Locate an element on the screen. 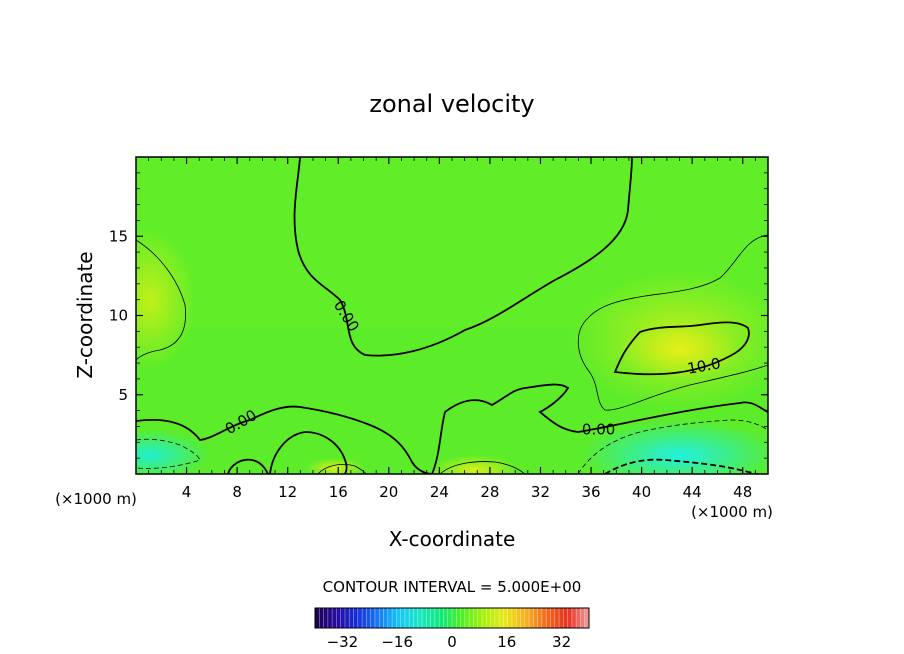 The width and height of the screenshot is (904, 654). field-cyan-right is located at coordinates (674, 447).